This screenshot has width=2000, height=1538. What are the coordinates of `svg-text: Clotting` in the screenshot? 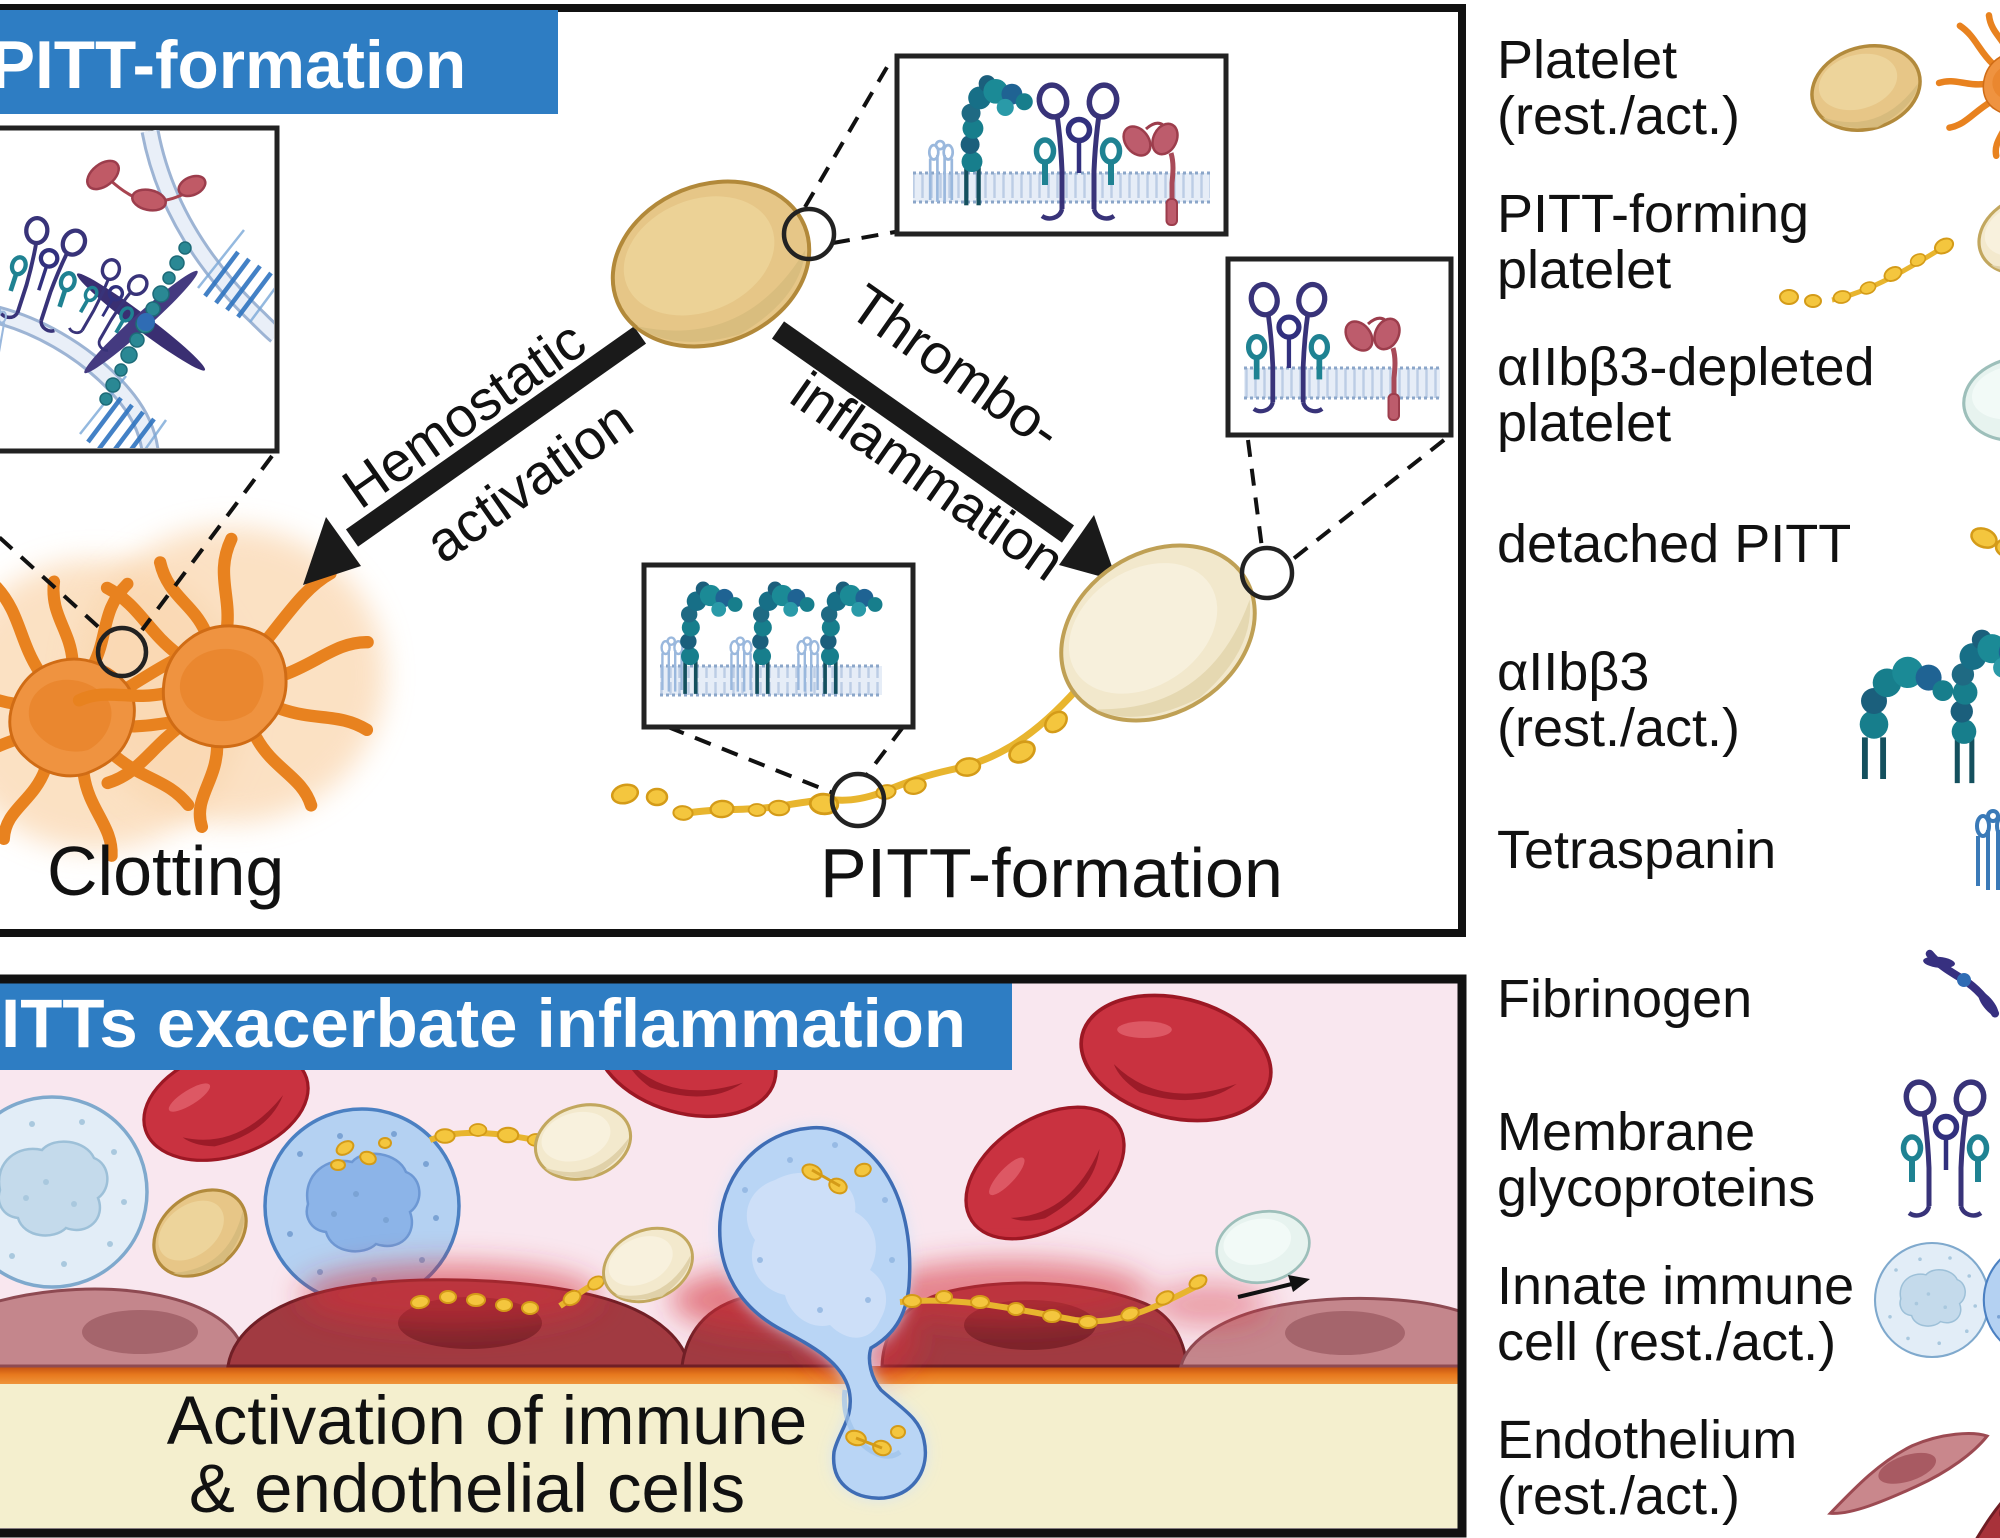 It's located at (165, 871).